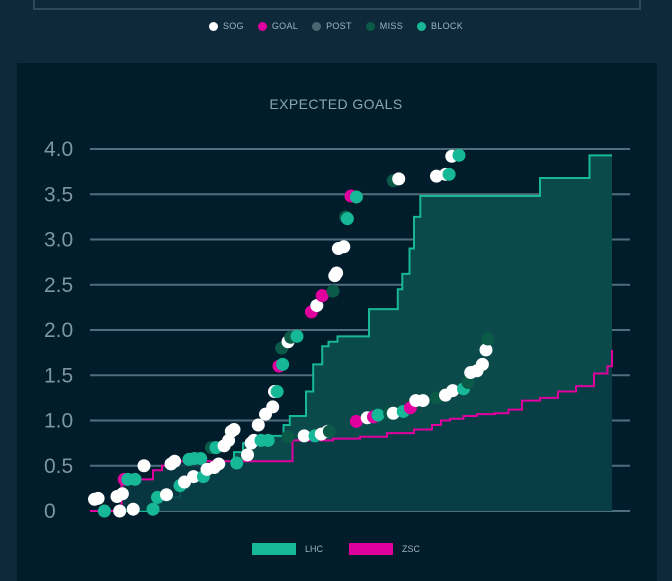  I want to click on legend-item-miss: MISS, so click(384, 26).